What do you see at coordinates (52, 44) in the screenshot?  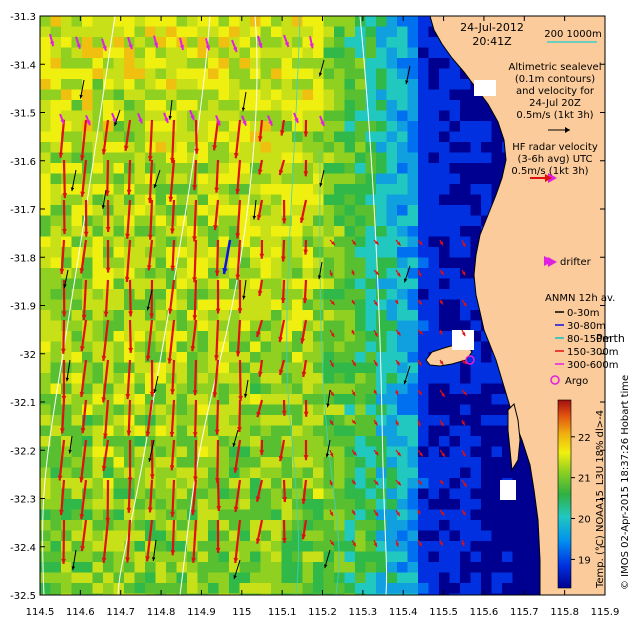 I see `drifter-vector-head` at bounding box center [52, 44].